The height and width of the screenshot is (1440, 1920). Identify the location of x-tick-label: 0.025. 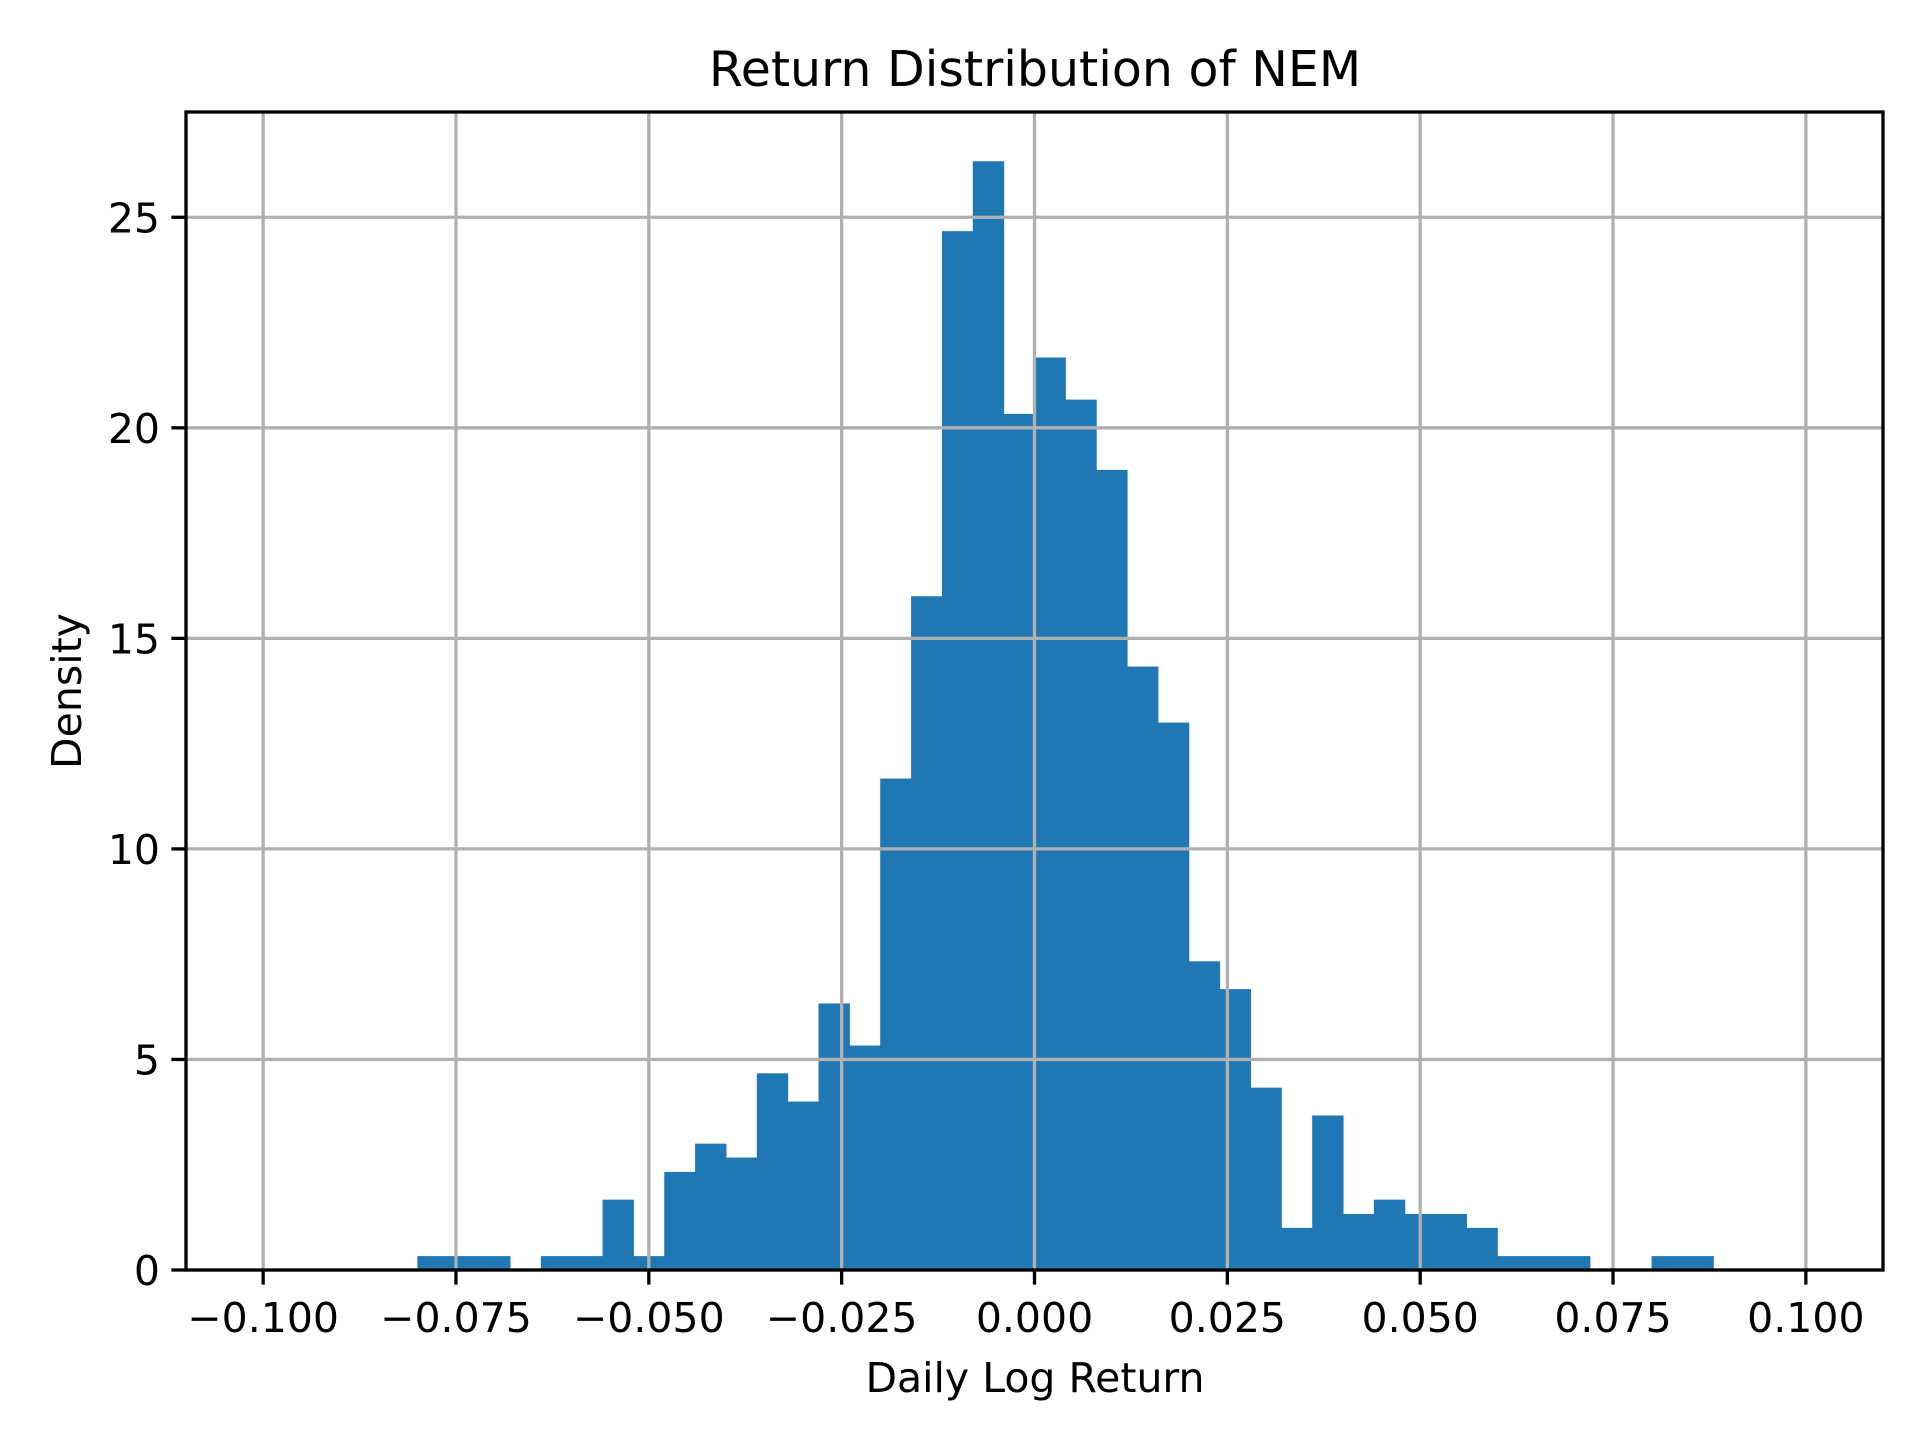
(1227, 1318).